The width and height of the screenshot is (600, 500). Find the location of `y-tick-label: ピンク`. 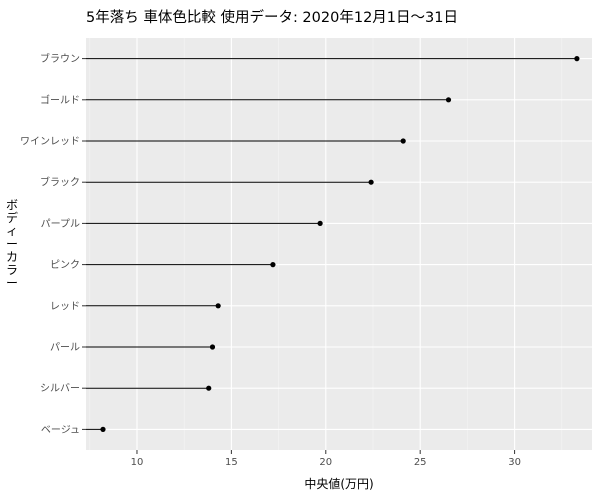

y-tick-label: ピンク is located at coordinates (65, 265).